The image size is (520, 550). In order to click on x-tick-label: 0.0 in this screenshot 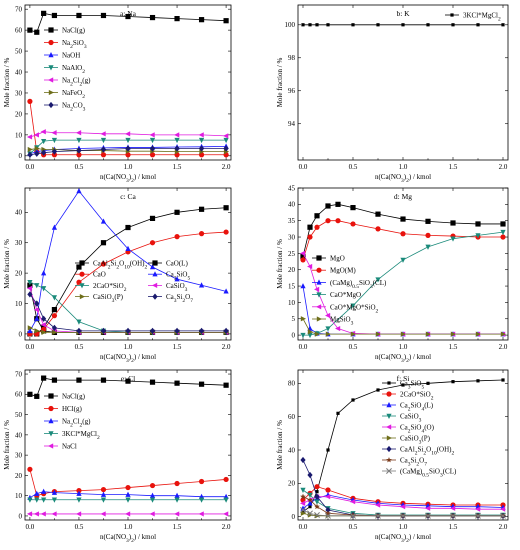, I will do `click(303, 347)`.